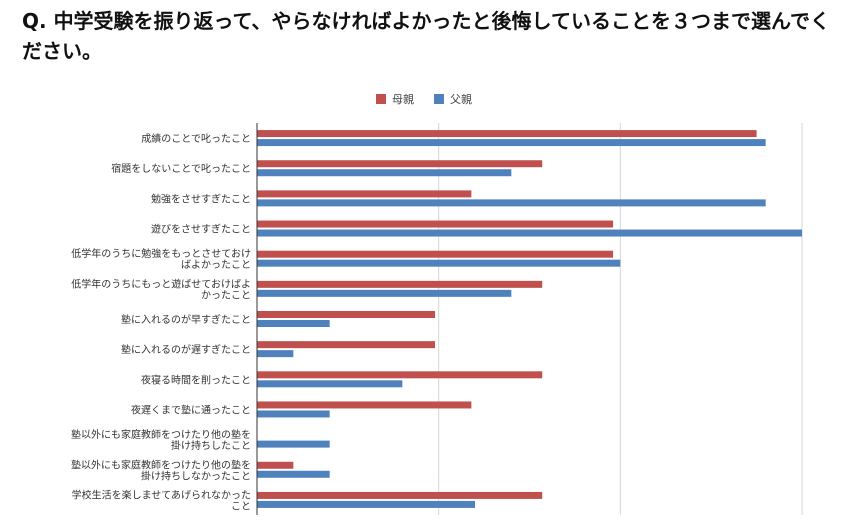  I want to click on category-label-12-line-1: 塾以外にも家庭教師をつけたり他の塾を, so click(161, 464).